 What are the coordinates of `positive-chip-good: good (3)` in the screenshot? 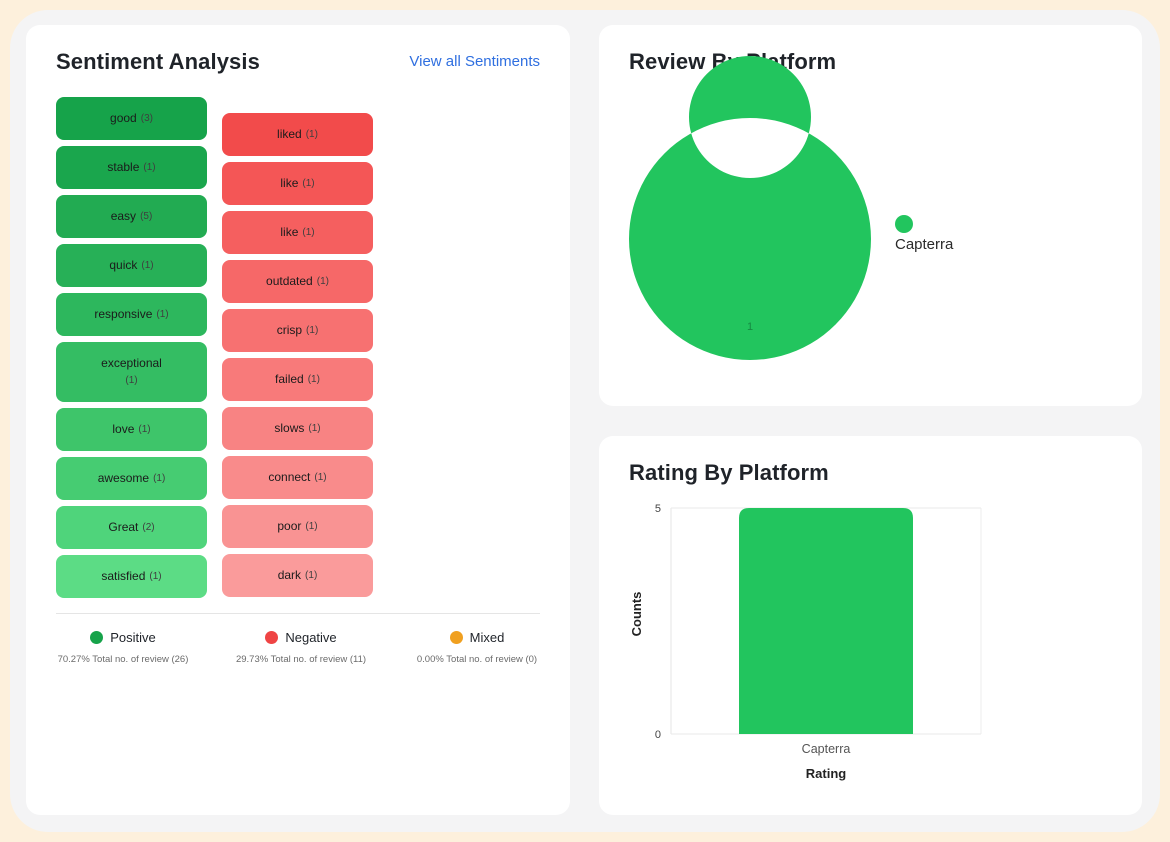 It's located at (131, 118).